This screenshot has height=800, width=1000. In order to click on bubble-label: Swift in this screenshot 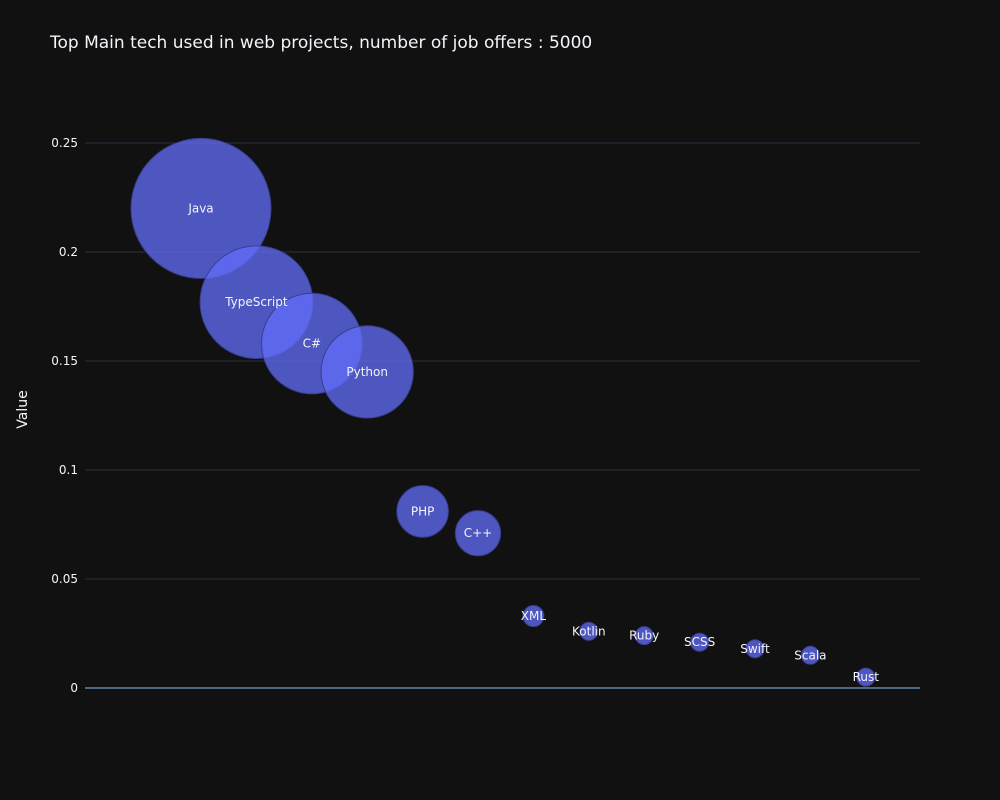, I will do `click(755, 649)`.